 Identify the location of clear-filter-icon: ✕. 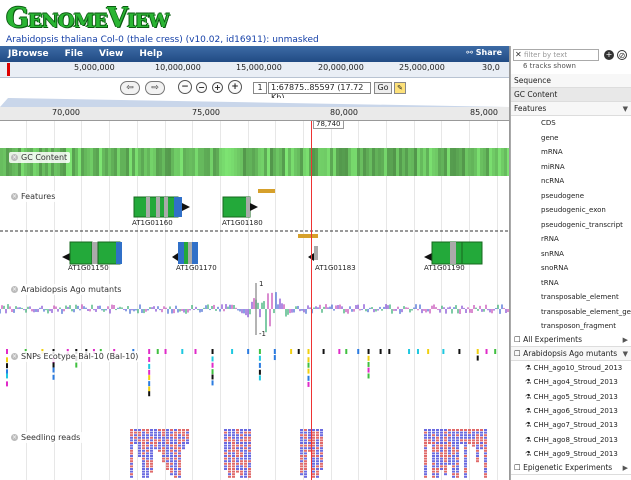
(518, 54).